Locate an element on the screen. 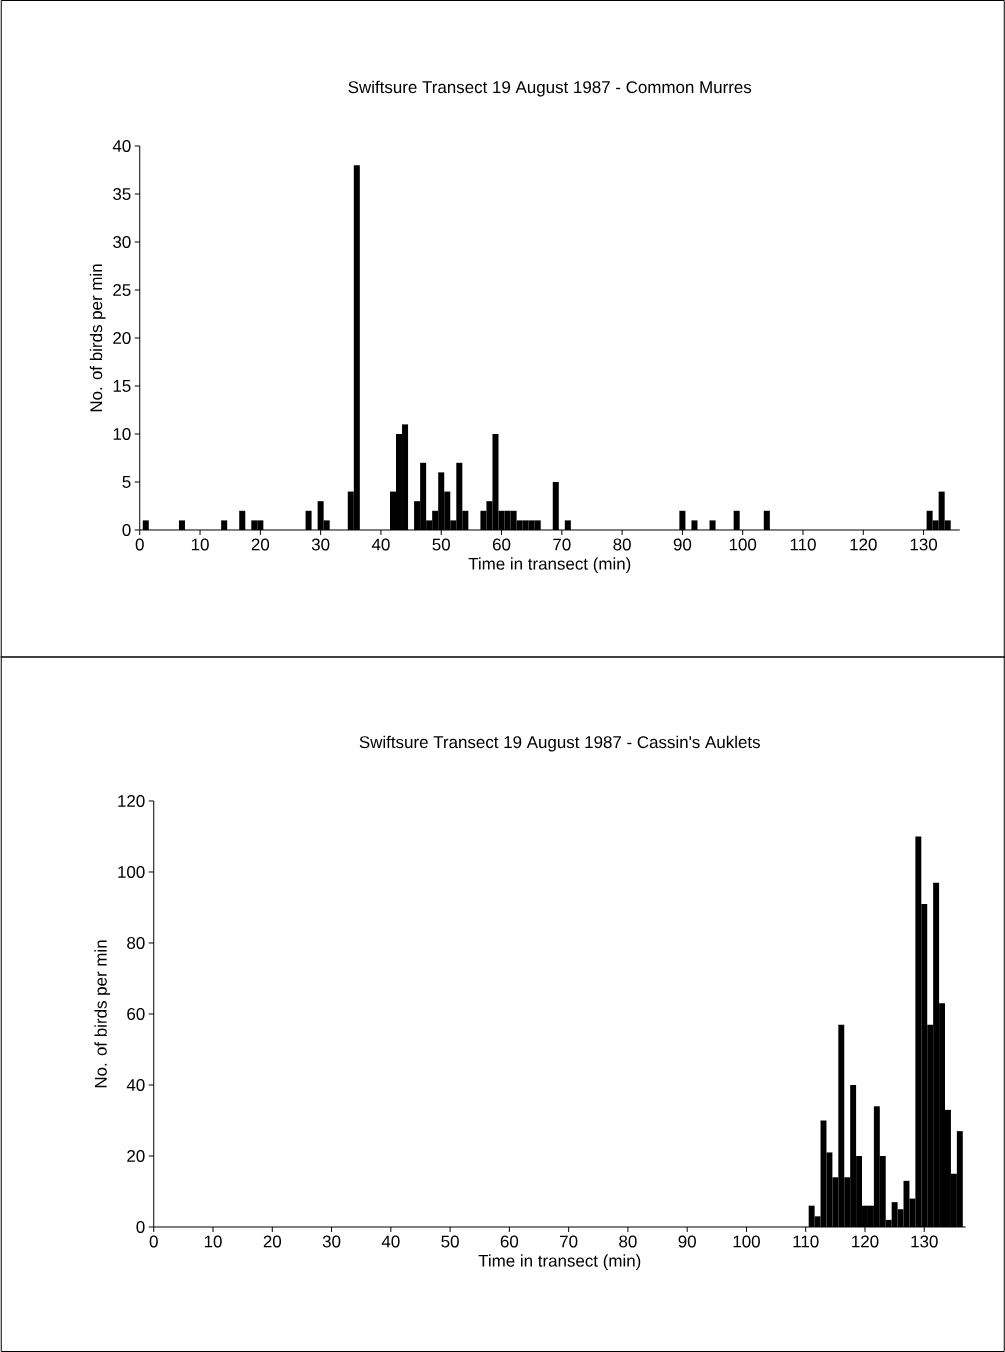 The width and height of the screenshot is (1005, 1352). y-tick-label: 80 is located at coordinates (135, 943).